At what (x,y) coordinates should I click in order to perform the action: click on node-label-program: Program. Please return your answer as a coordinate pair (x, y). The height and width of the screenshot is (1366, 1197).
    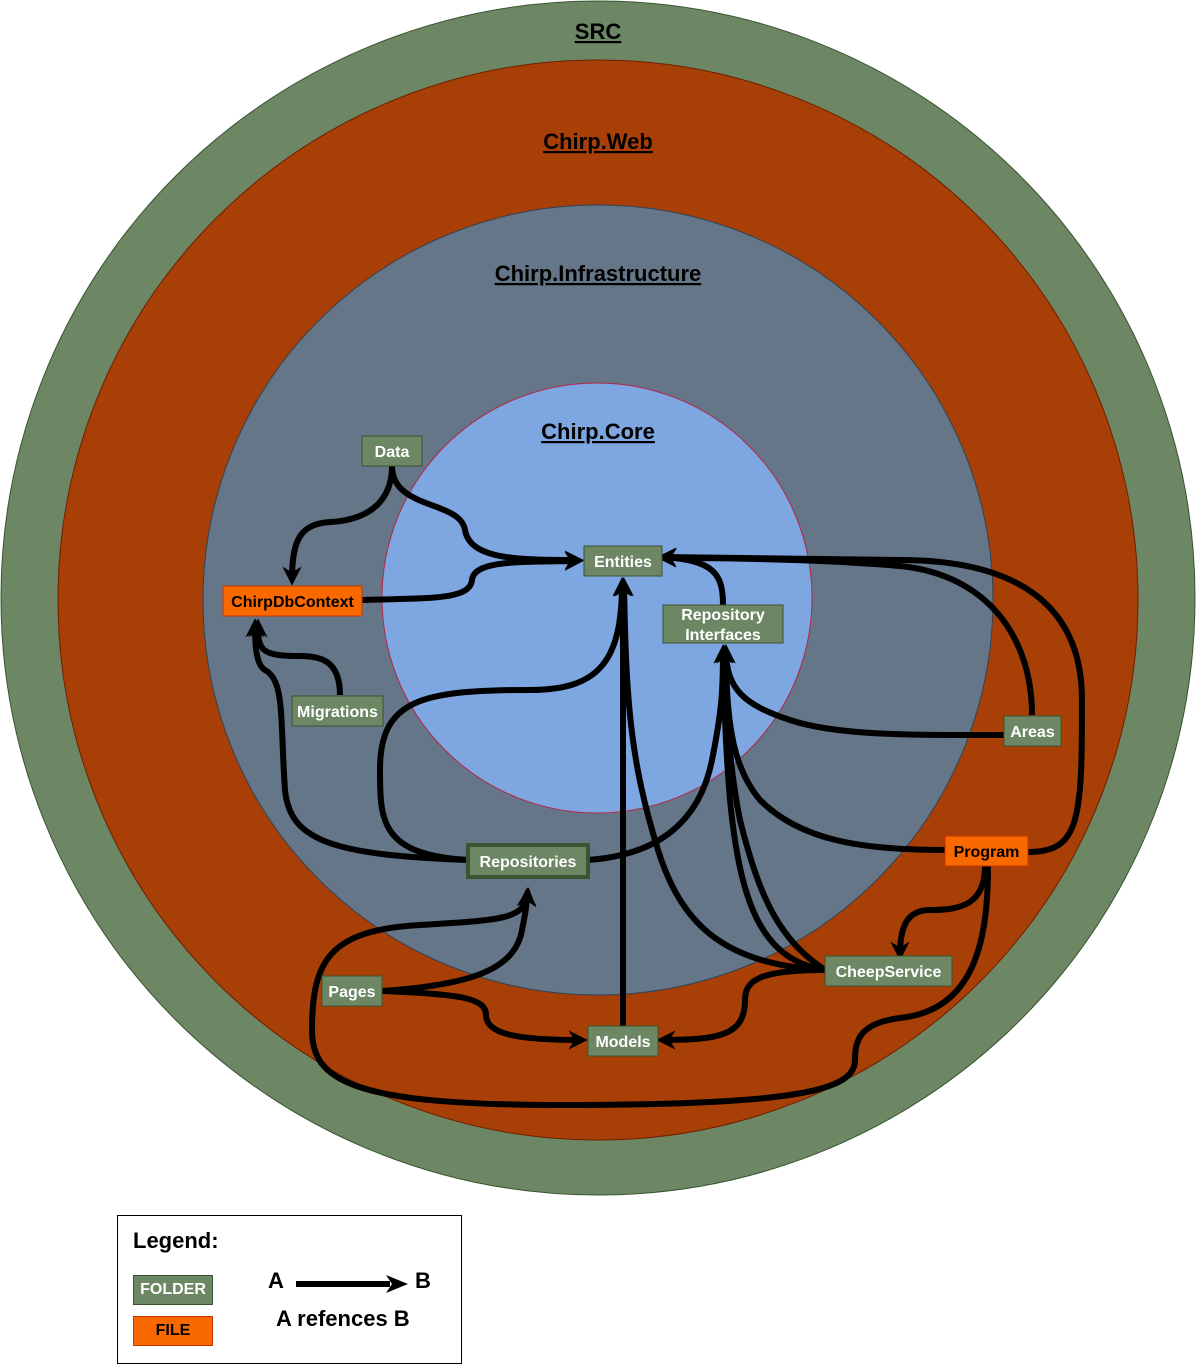
    Looking at the image, I should click on (987, 852).